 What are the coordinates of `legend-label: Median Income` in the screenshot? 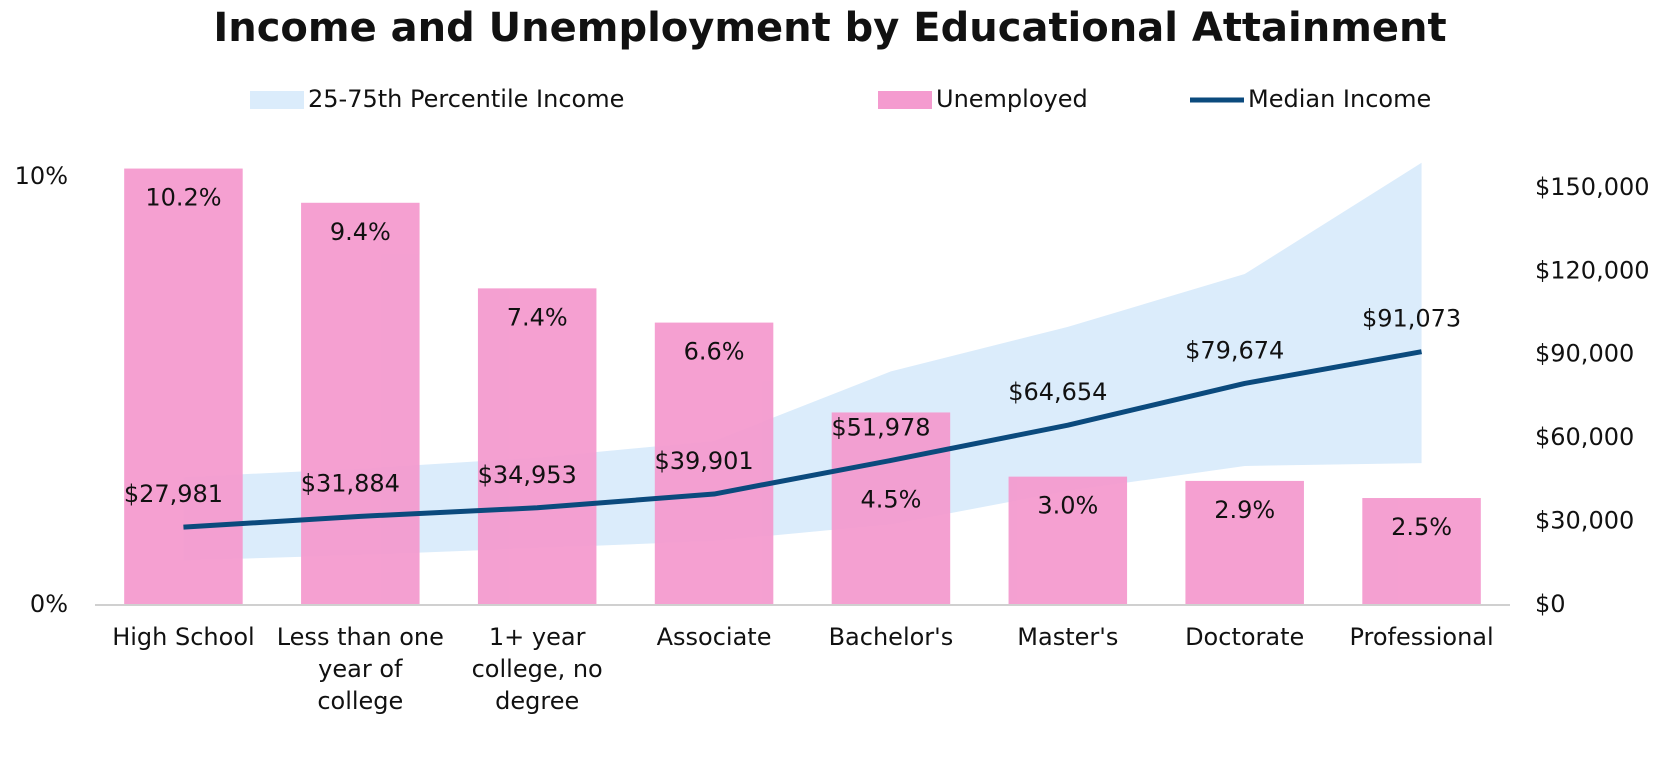 It's located at (1339, 99).